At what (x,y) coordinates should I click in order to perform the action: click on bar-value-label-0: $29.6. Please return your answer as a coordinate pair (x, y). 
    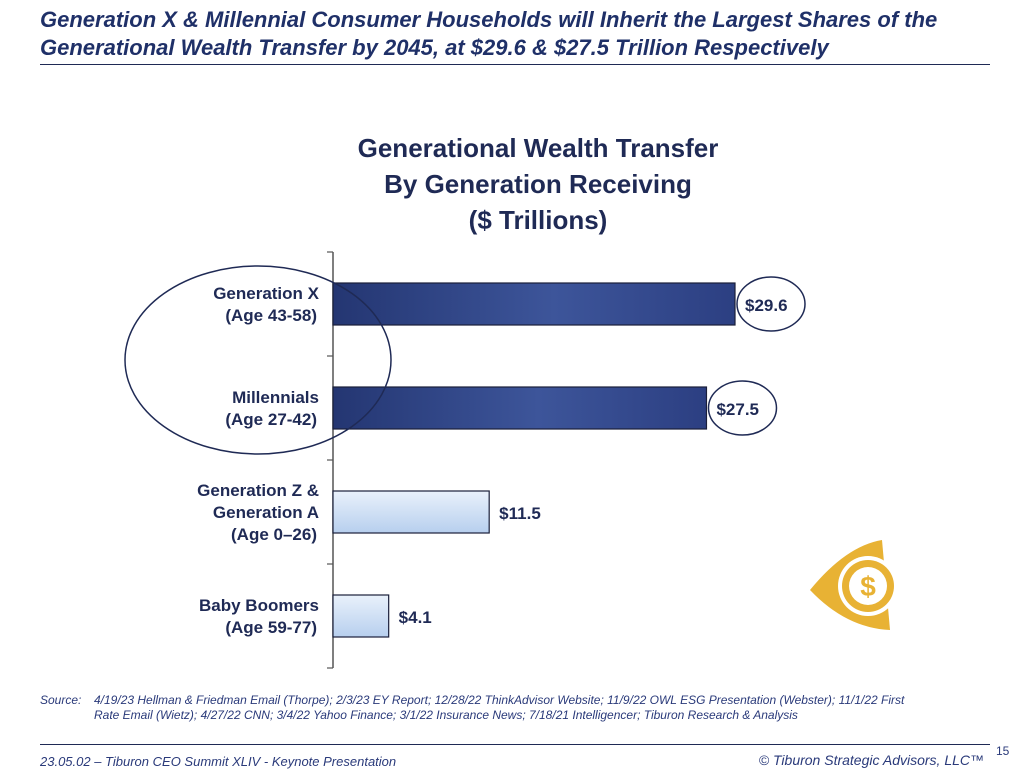
    Looking at the image, I should click on (766, 305).